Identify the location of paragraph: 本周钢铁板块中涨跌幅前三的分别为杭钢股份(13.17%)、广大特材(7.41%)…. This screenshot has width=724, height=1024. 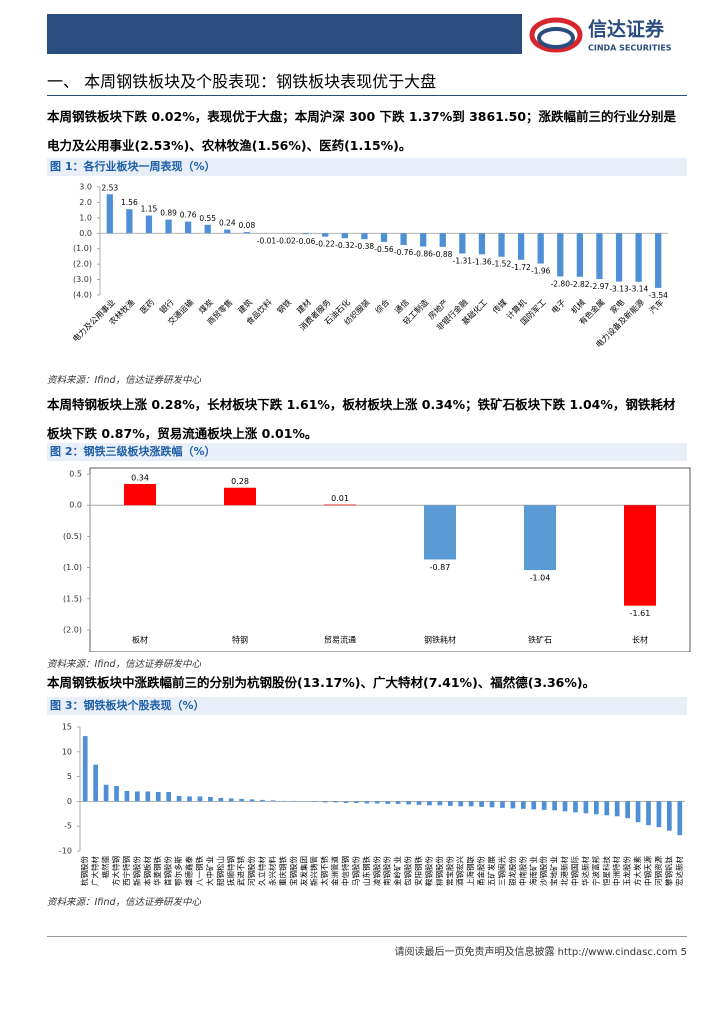
(321, 682).